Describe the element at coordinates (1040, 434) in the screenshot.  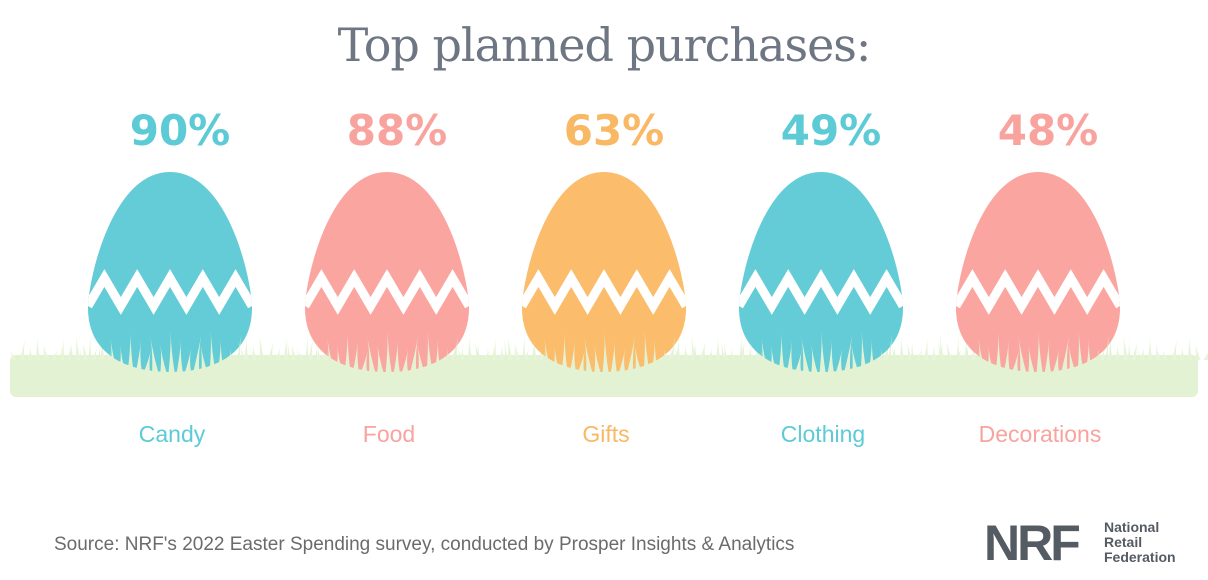
I see `category-label: Decorations` at that location.